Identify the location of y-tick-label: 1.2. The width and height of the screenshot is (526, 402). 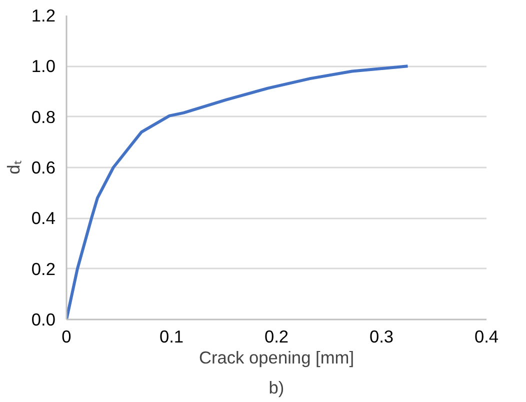
(43, 16).